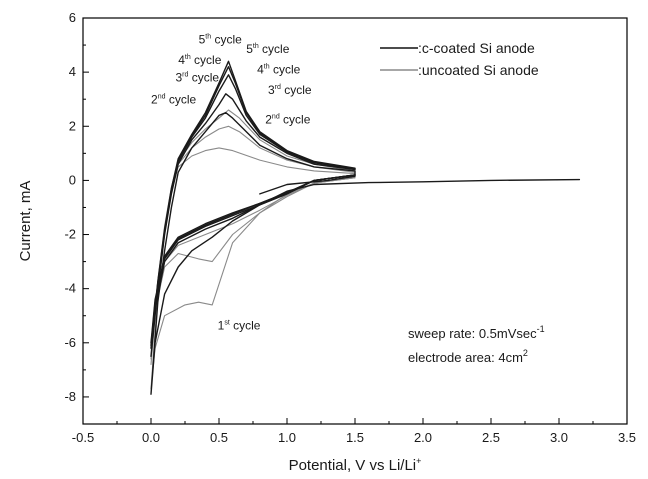  I want to click on legend-label: :uncoated Si anode, so click(478, 70).